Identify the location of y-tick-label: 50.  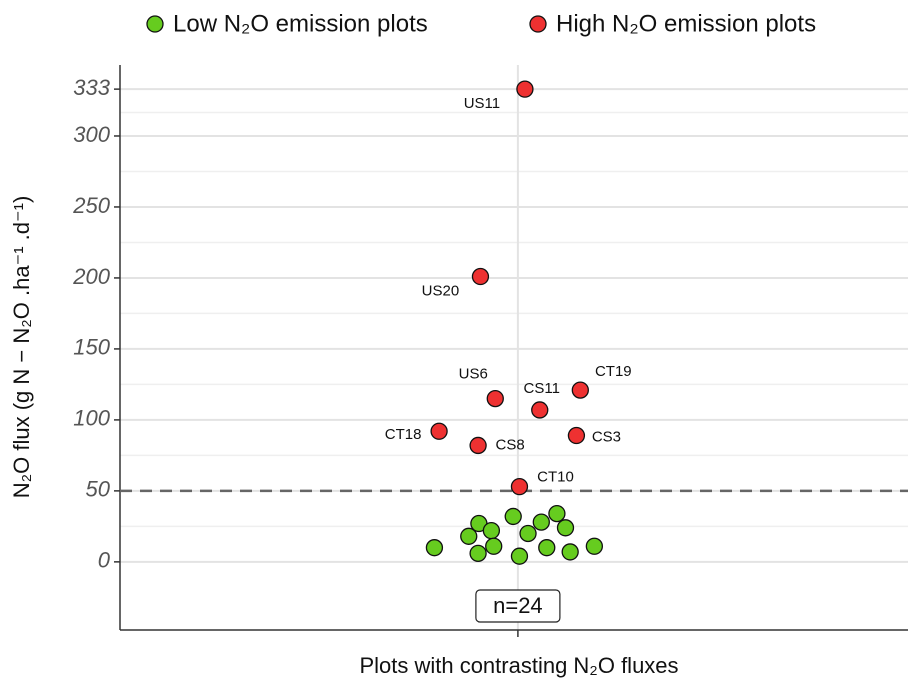
(98, 489).